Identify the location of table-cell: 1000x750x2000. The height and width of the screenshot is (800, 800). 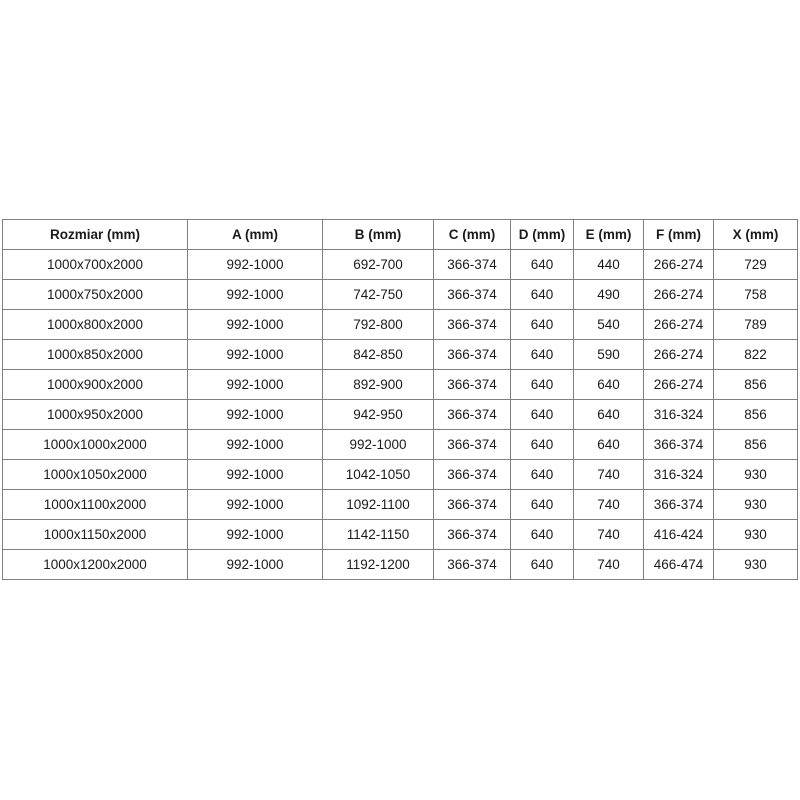
(95, 294).